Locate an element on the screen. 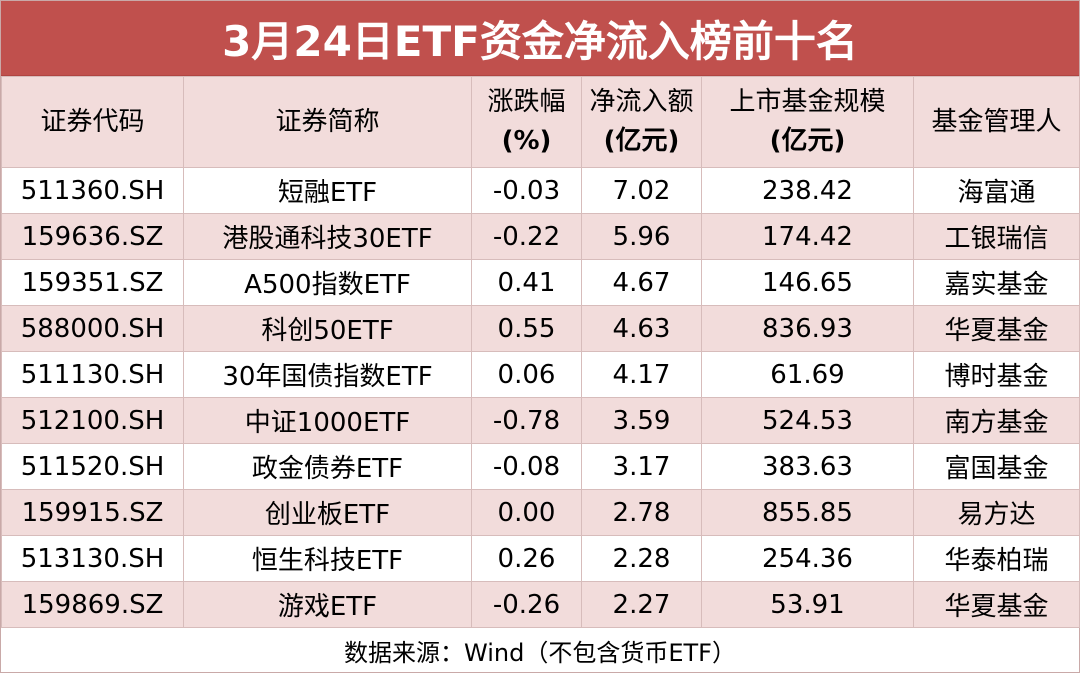 The width and height of the screenshot is (1080, 673). net-inflow-cell: 3.59 is located at coordinates (641, 420).